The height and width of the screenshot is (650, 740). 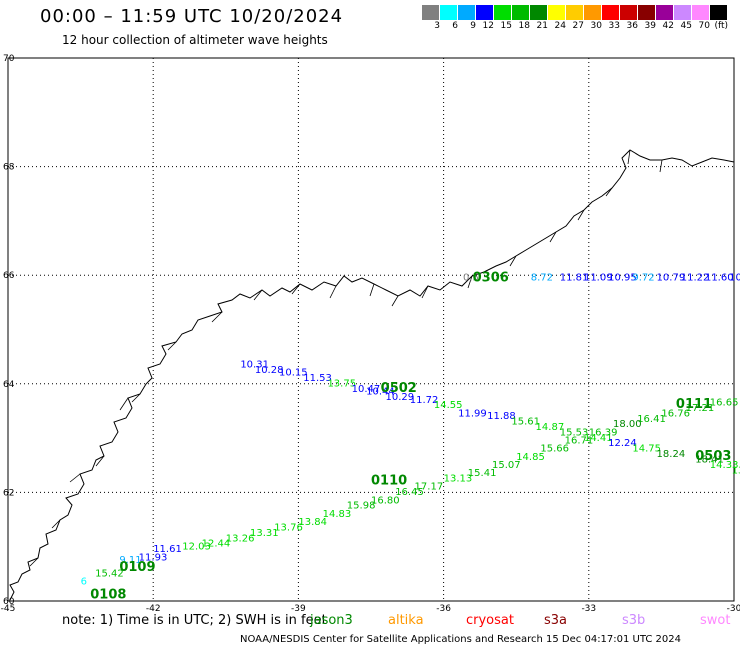 What do you see at coordinates (598, 278) in the screenshot?
I see `swh-value-label: 11.09` at bounding box center [598, 278].